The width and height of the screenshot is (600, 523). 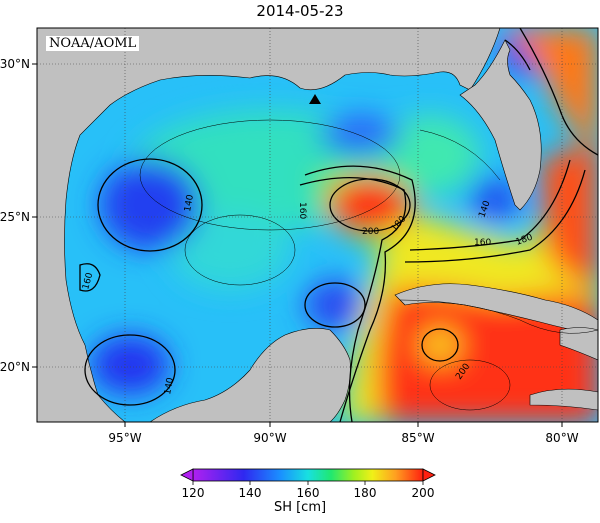 What do you see at coordinates (429, 475) in the screenshot?
I see `colorbar-max-arrow` at bounding box center [429, 475].